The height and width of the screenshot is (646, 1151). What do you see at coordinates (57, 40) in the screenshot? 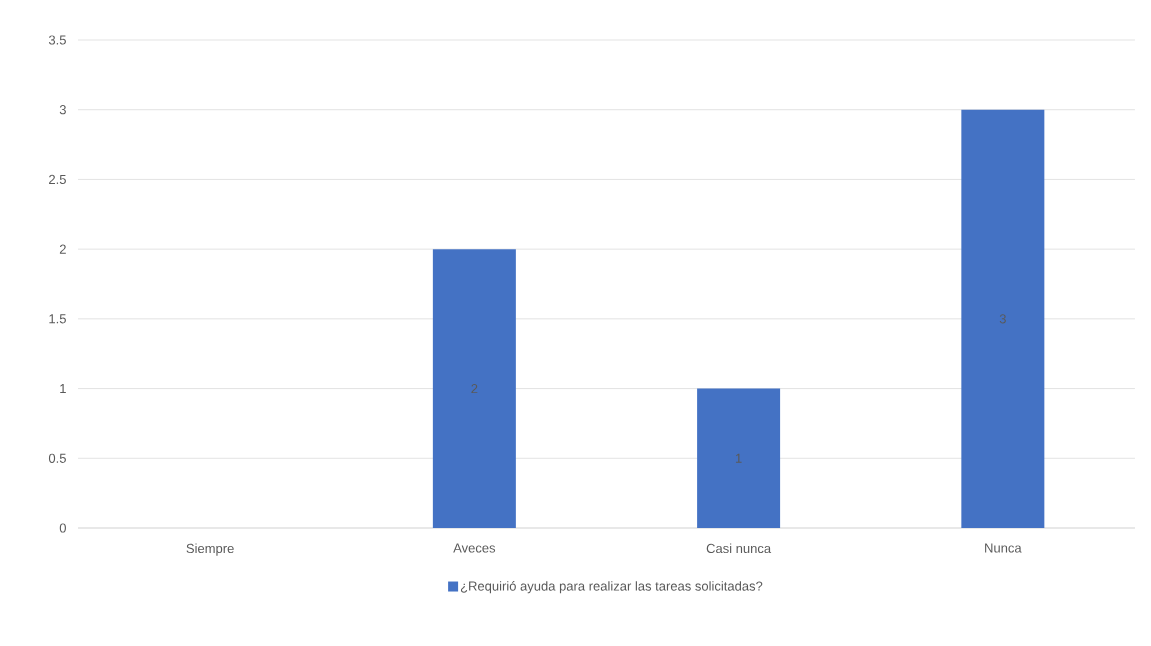
I see `y-tick-label: 3.5` at bounding box center [57, 40].